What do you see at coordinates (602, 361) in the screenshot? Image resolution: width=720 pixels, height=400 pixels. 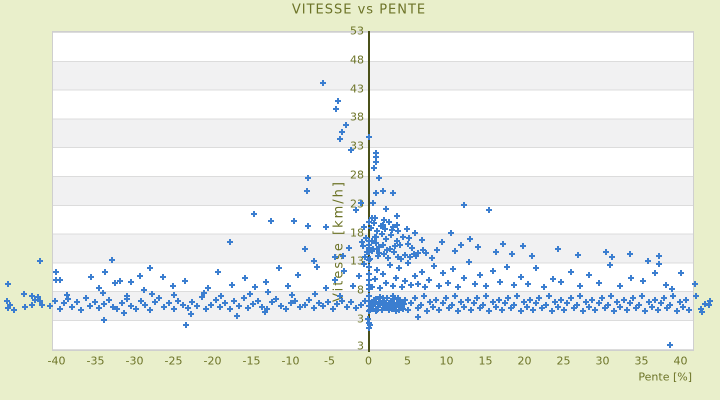 I see `x-tick-label: 30` at bounding box center [602, 361].